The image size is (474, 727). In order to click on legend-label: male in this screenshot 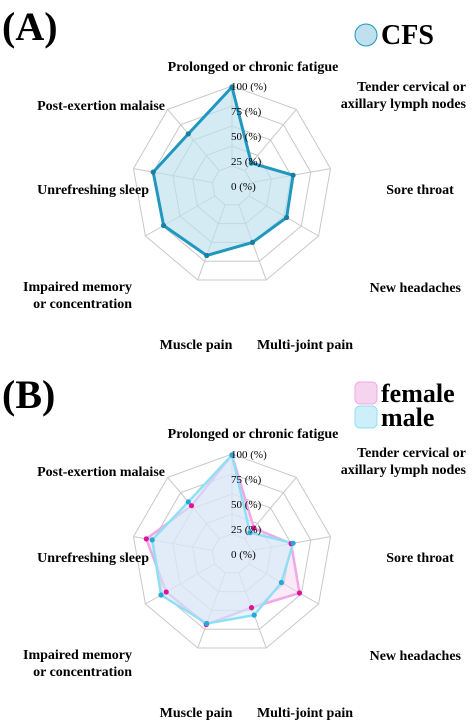, I will do `click(407, 417)`.